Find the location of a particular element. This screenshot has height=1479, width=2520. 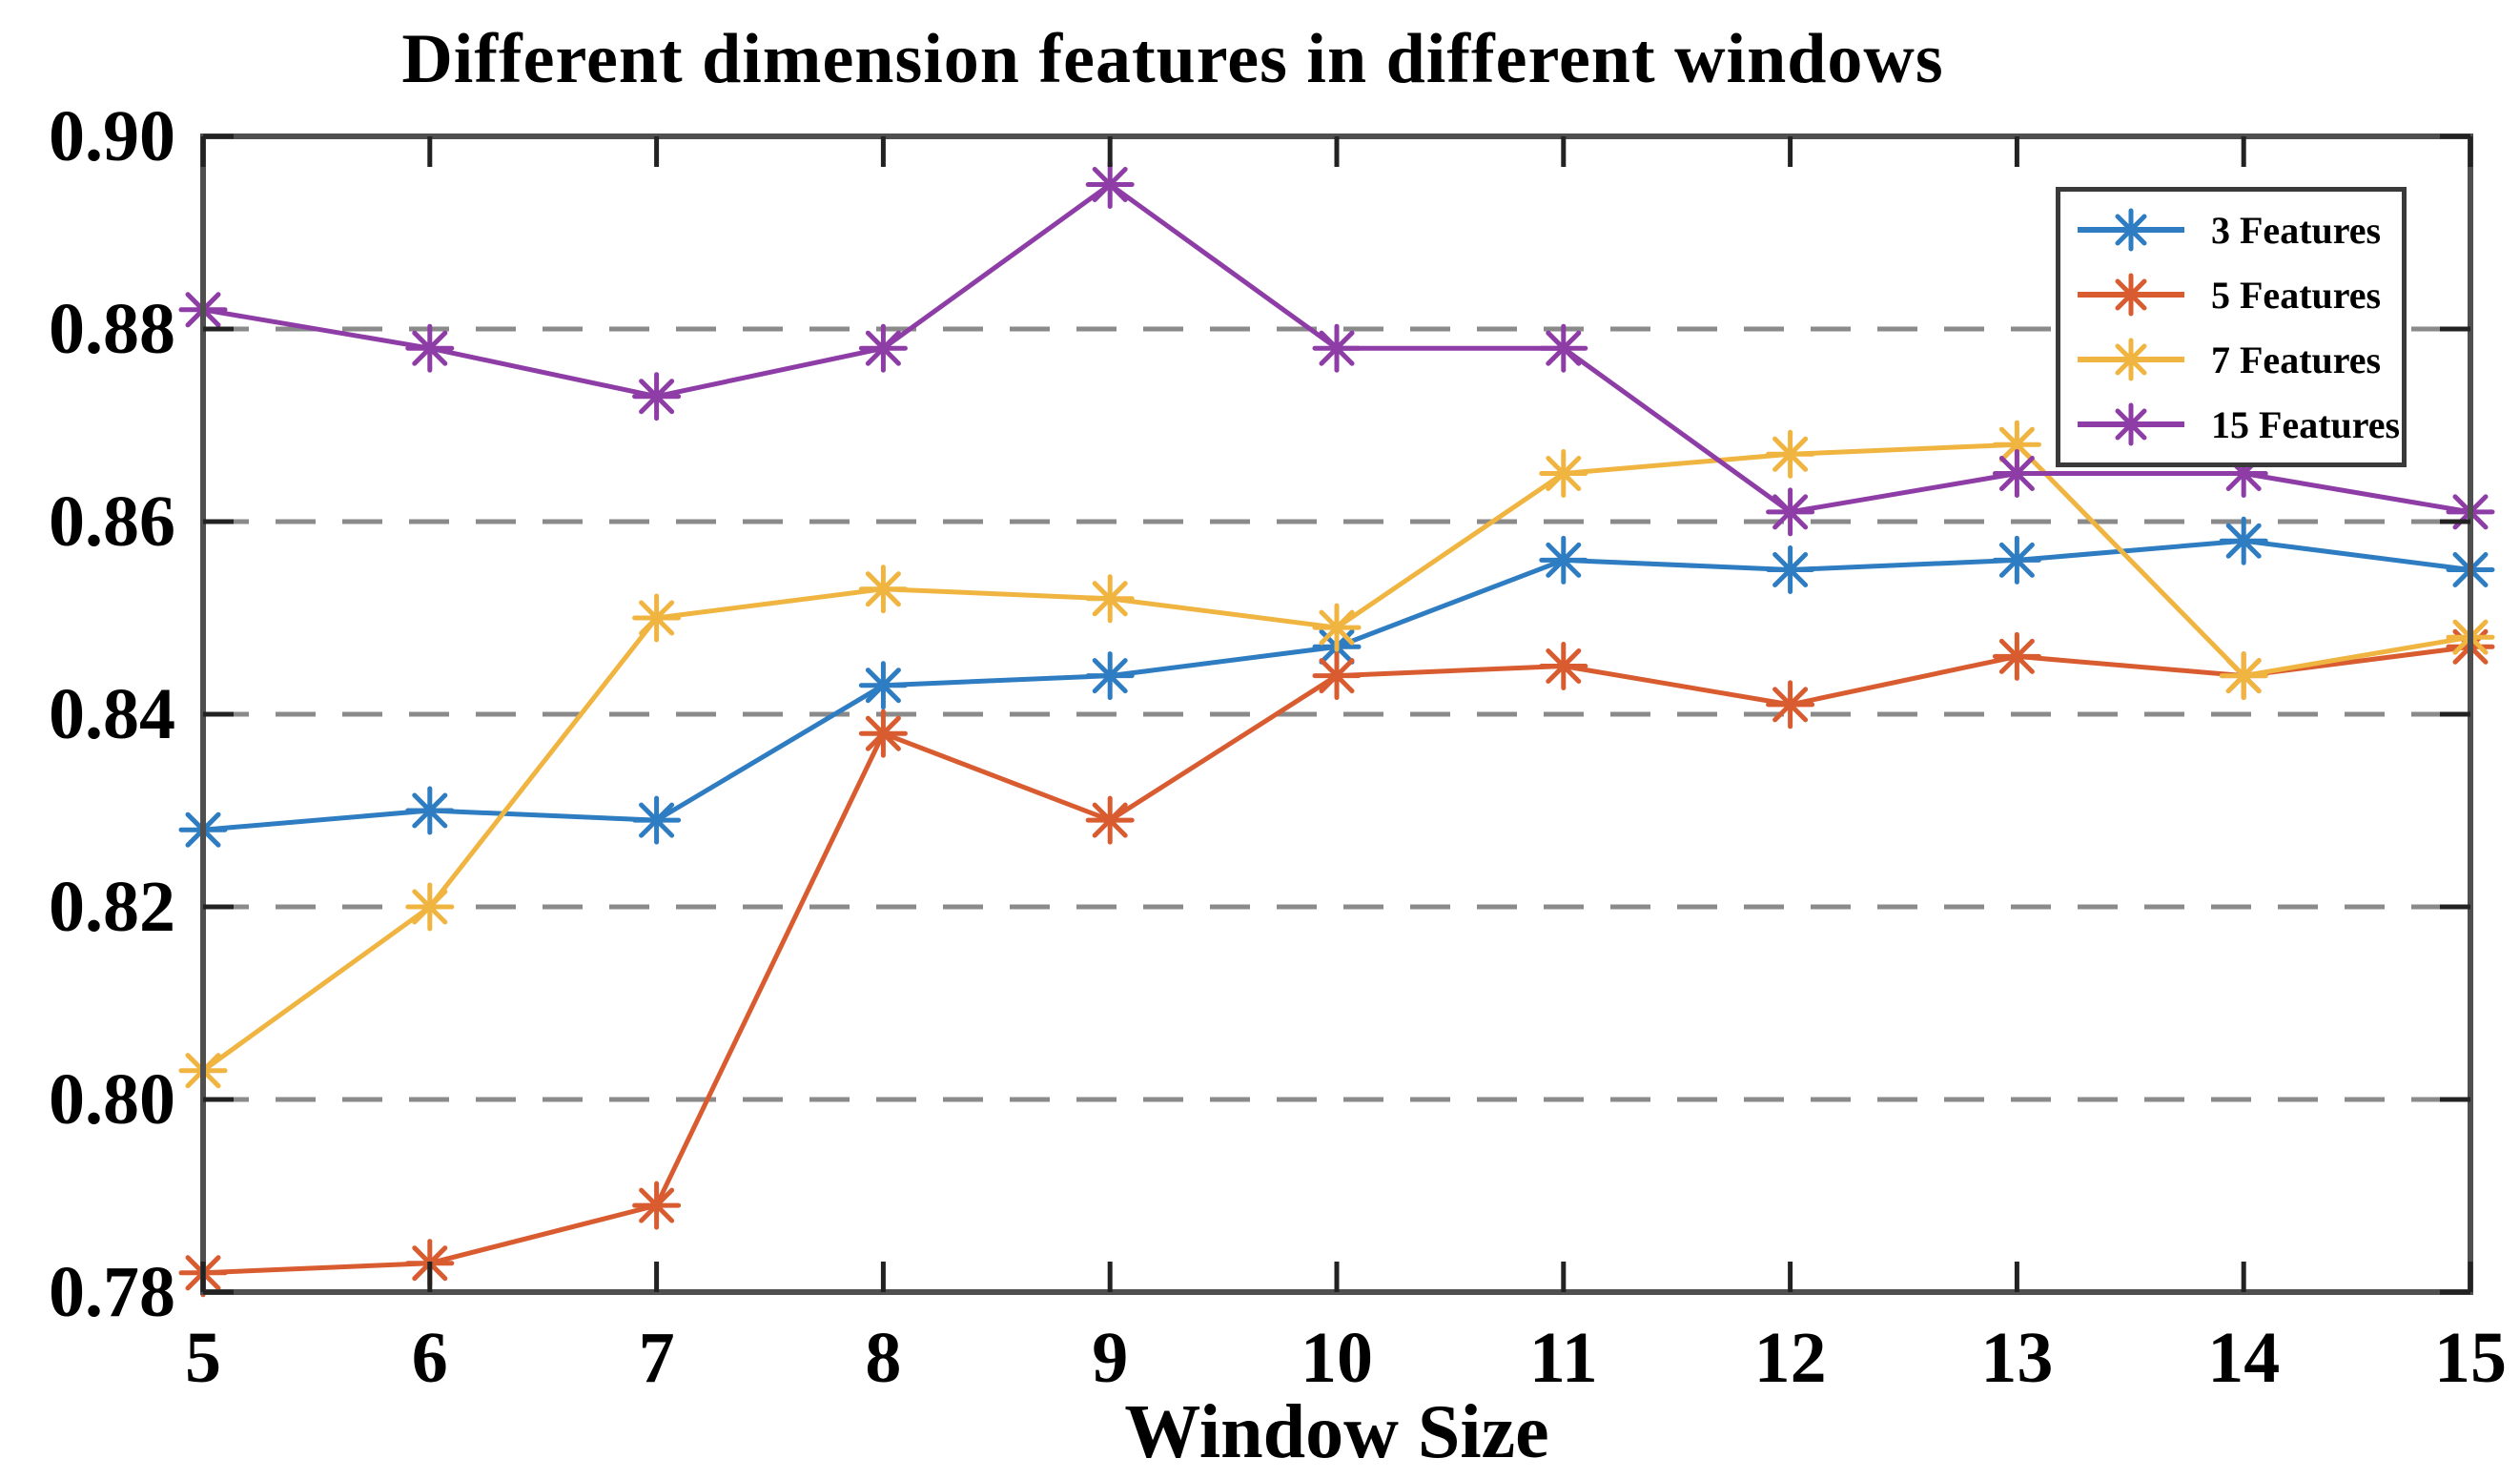

x-tick-label: 15 is located at coordinates (2470, 1358).